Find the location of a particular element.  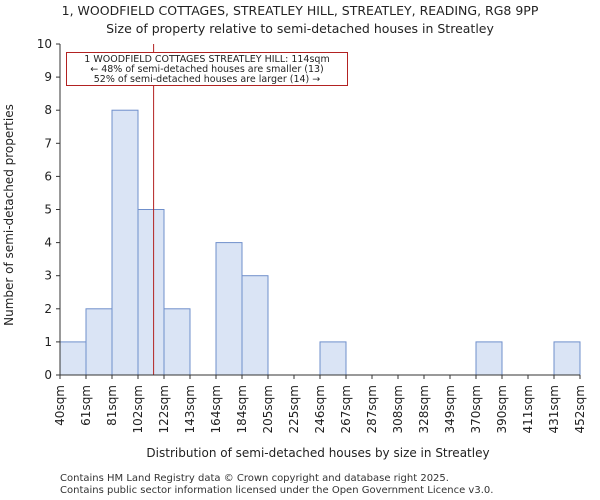

x-tick-label: 390sqm is located at coordinates (502, 409).